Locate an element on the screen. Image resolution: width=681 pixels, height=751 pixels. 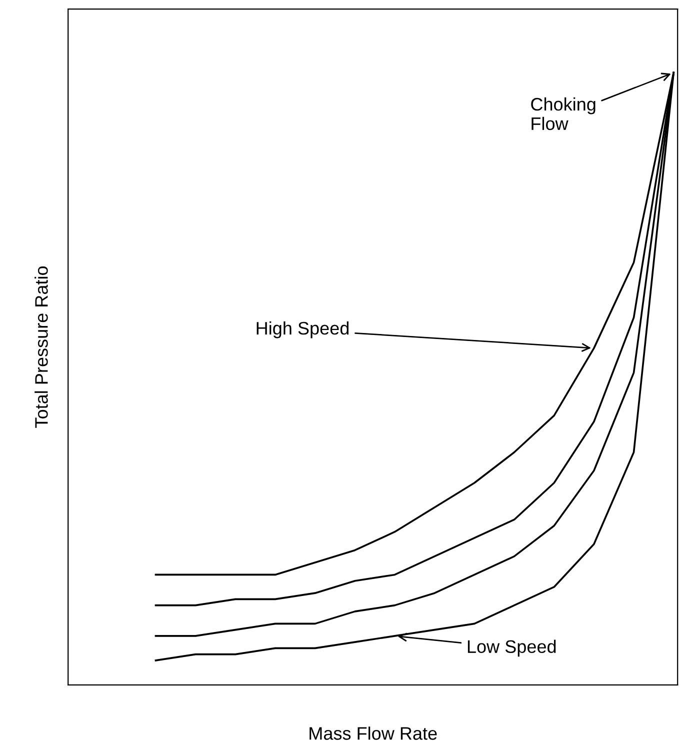
y-axis-title: Total Pressure Ratio is located at coordinates (41, 347).